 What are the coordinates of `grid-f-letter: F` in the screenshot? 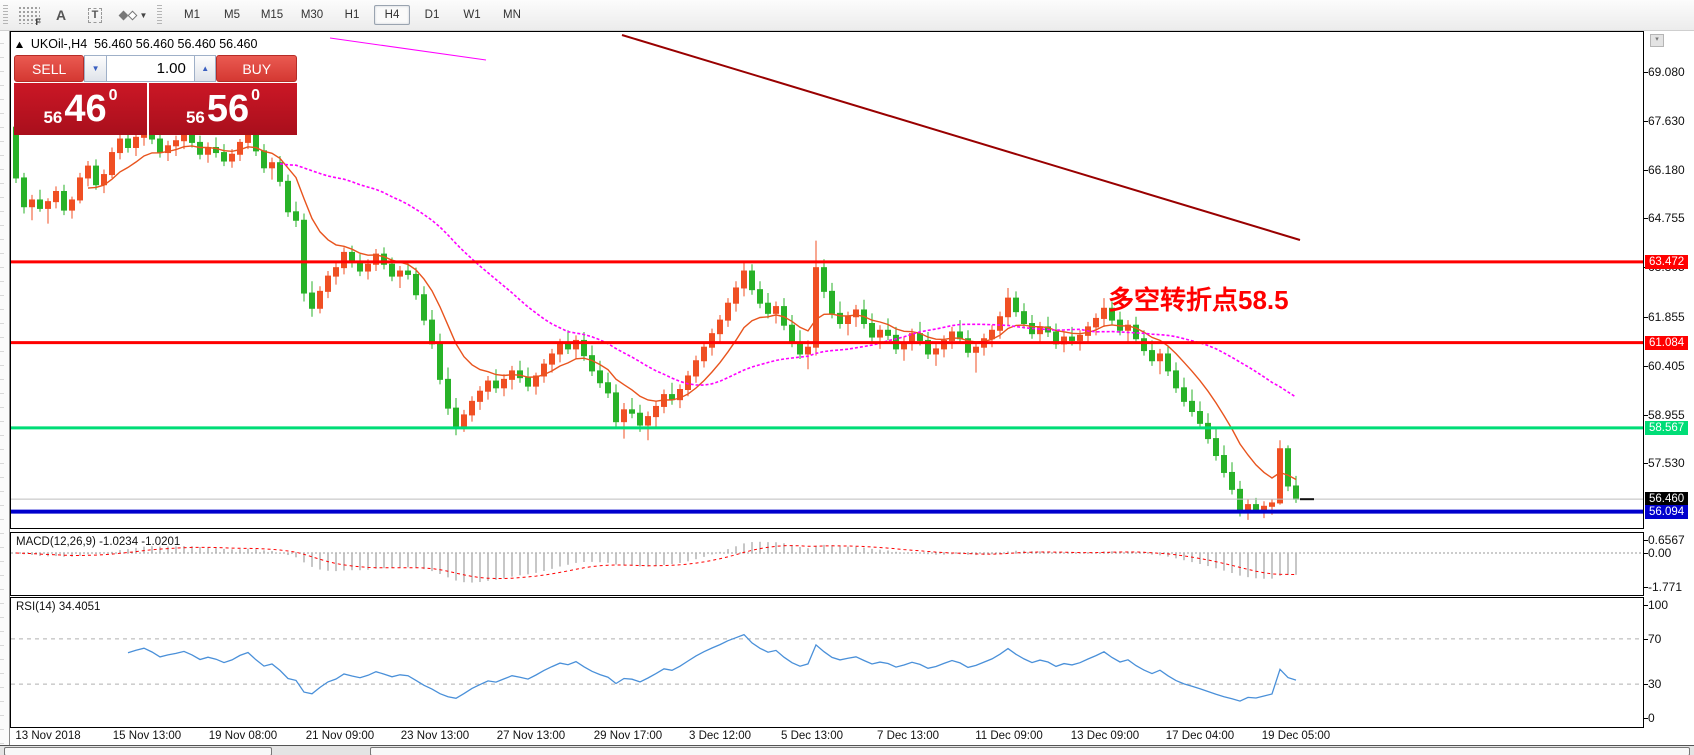 It's located at (38, 22).